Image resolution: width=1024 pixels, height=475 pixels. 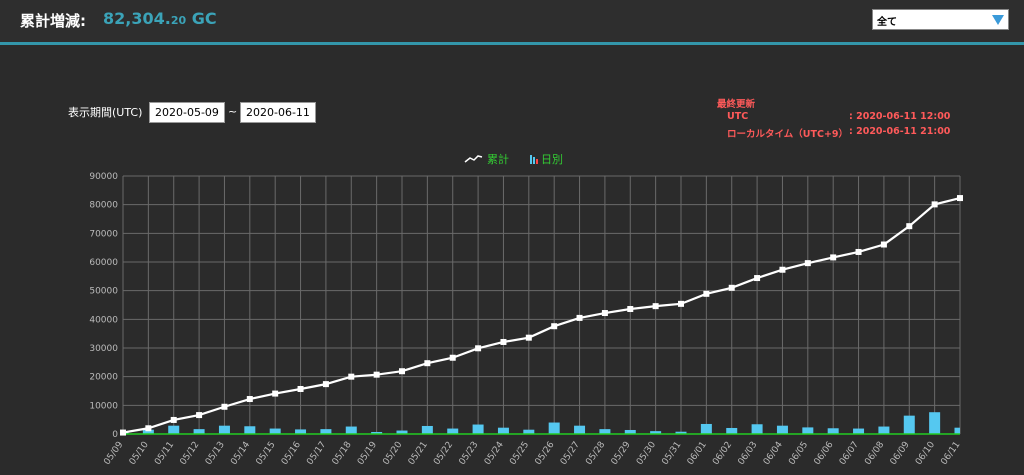 What do you see at coordinates (103, 292) in the screenshot?
I see `y-tick-label: 50000` at bounding box center [103, 292].